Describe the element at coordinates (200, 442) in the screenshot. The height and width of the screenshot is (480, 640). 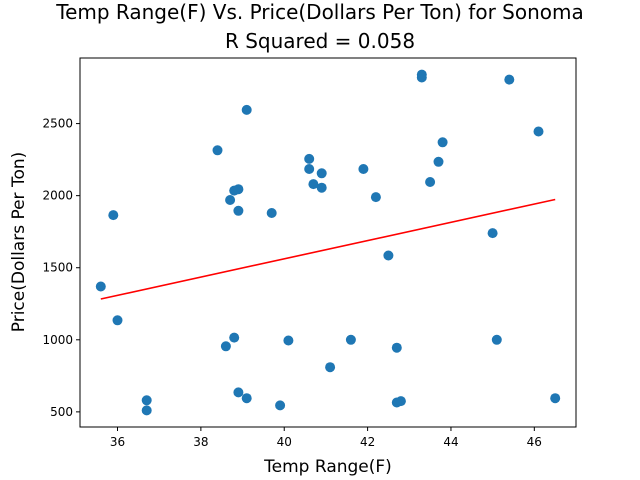
I see `x-tick-label-38: 38` at that location.